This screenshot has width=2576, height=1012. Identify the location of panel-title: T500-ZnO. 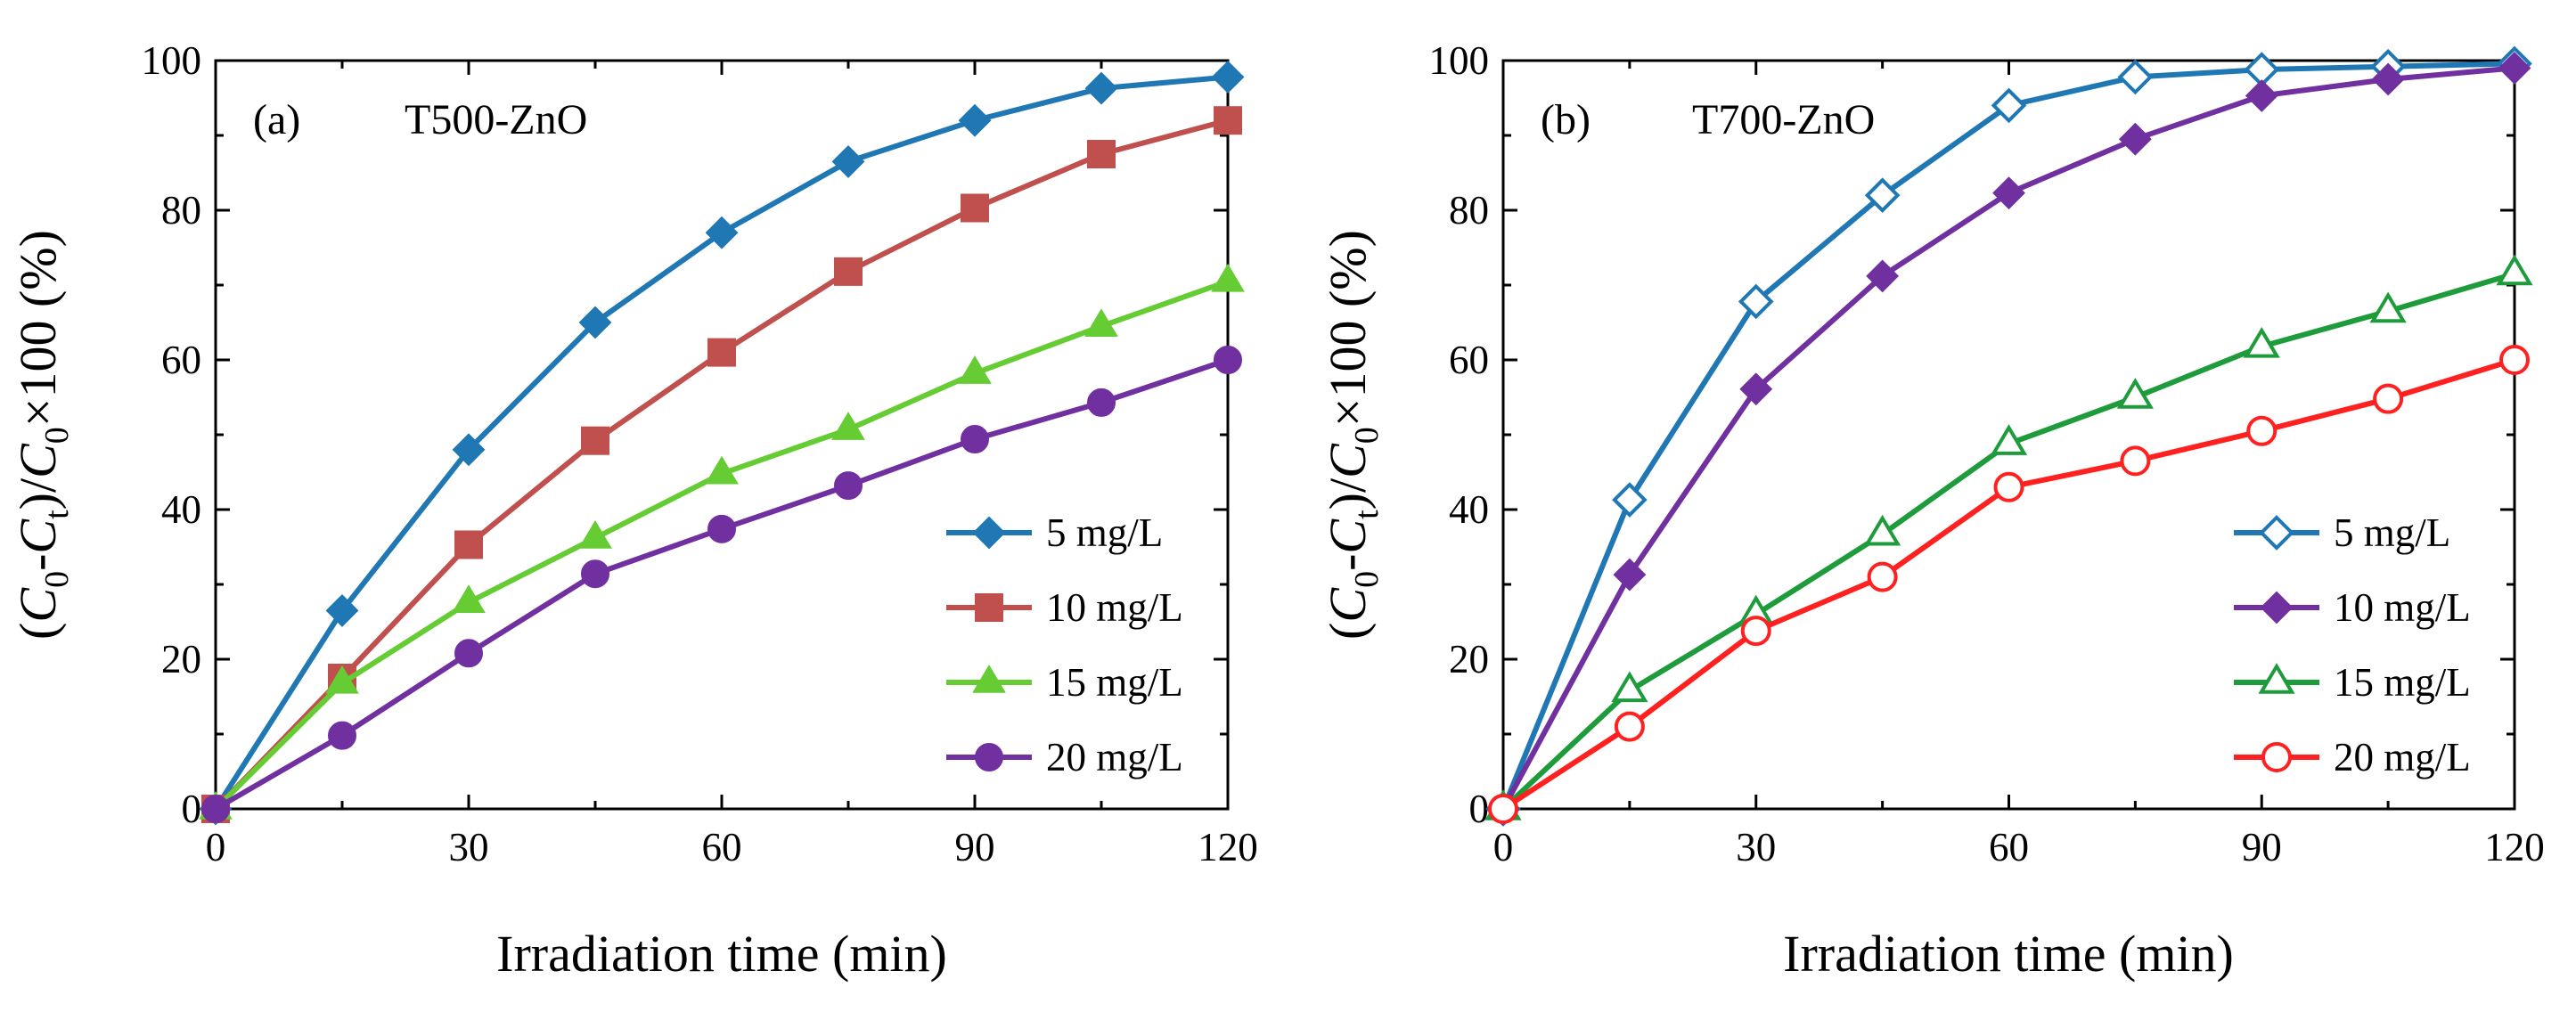
(496, 119).